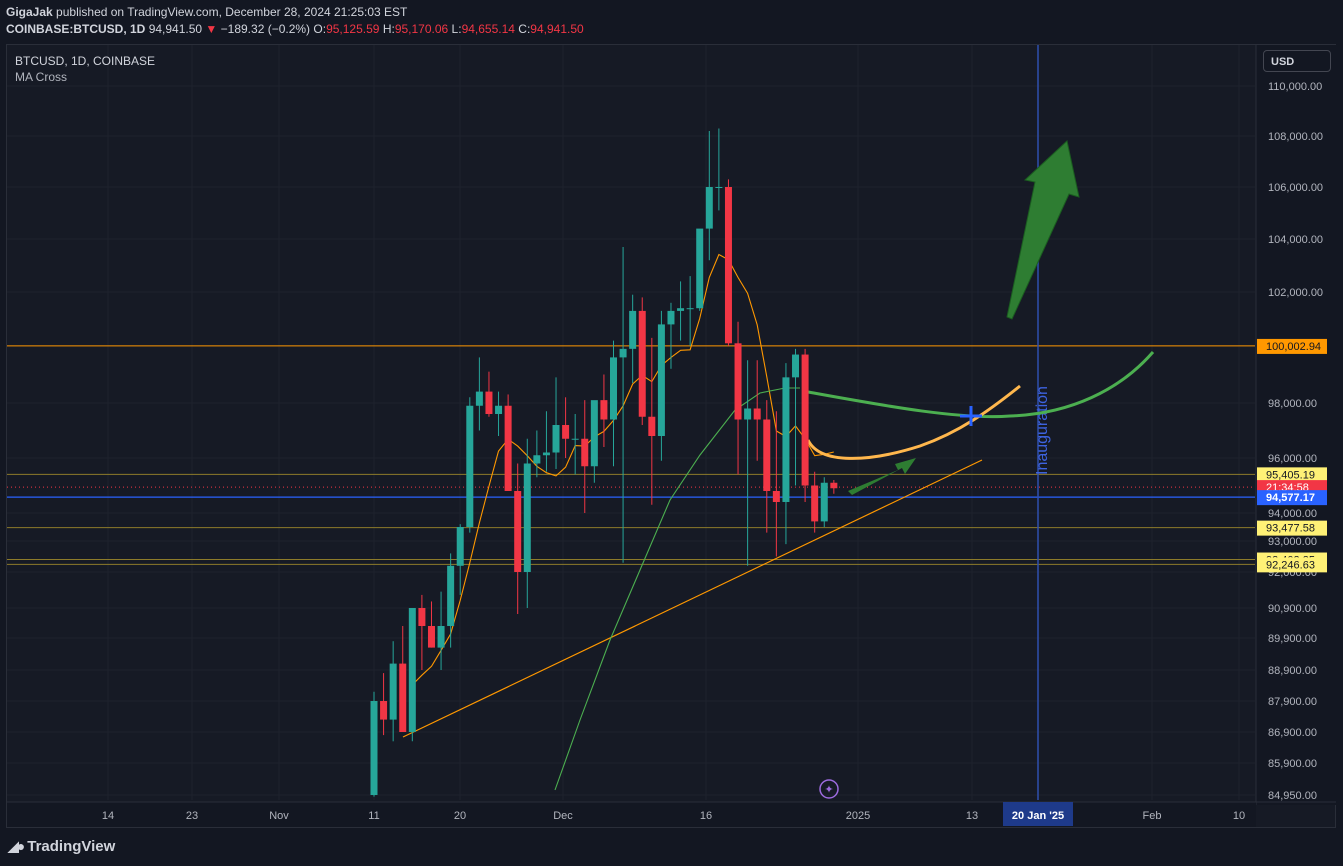 The height and width of the screenshot is (866, 1343). What do you see at coordinates (1292, 404) in the screenshot?
I see `price-tick-label: 98,000.00` at bounding box center [1292, 404].